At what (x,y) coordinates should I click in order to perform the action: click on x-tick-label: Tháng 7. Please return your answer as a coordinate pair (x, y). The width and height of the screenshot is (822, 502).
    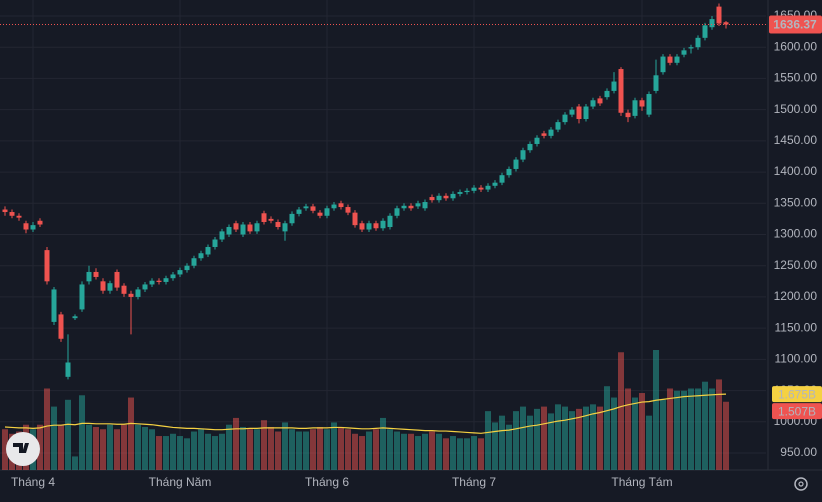
    Looking at the image, I should click on (474, 482).